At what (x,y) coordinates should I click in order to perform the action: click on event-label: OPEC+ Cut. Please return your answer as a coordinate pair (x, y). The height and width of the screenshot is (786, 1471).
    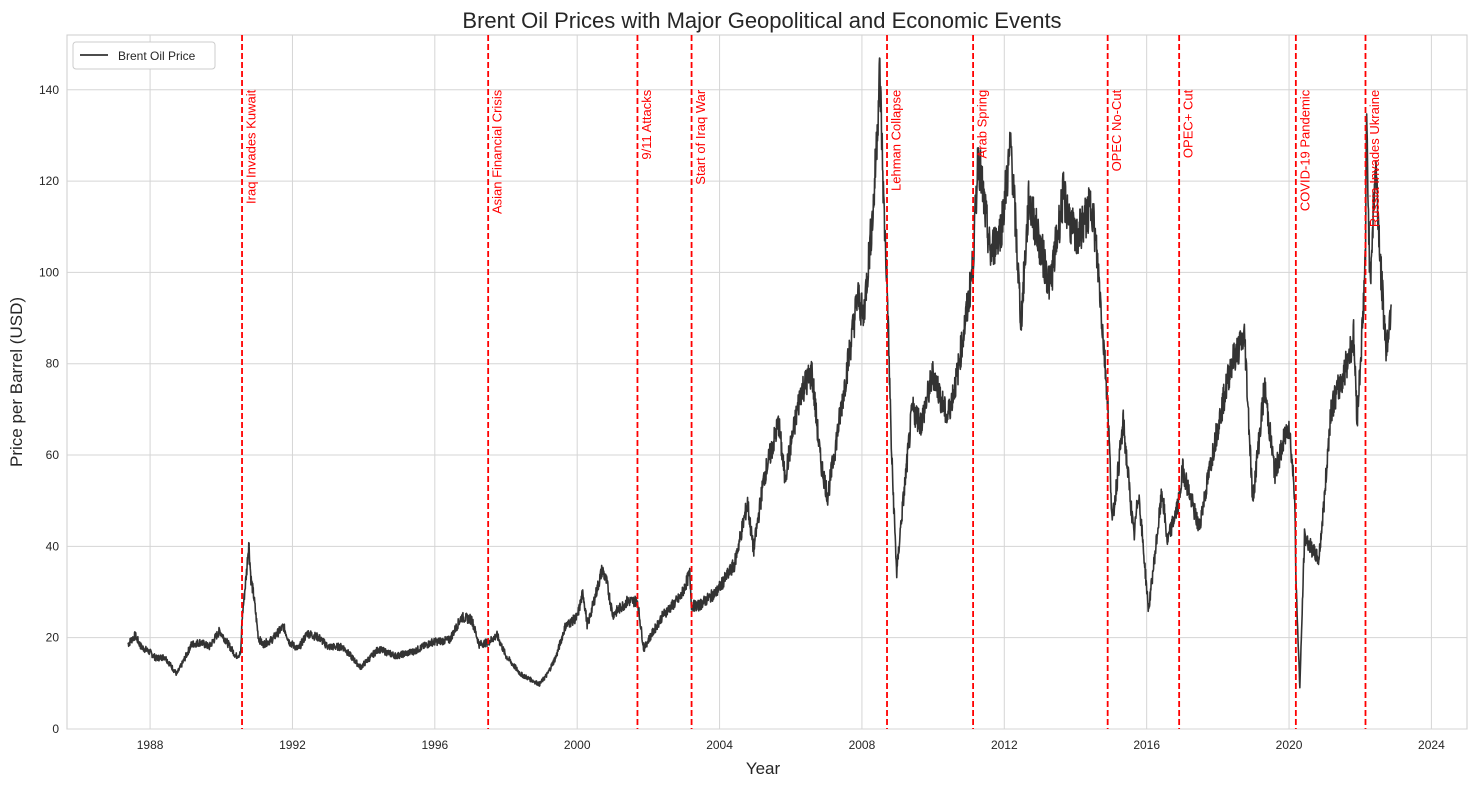
    Looking at the image, I should click on (1188, 123).